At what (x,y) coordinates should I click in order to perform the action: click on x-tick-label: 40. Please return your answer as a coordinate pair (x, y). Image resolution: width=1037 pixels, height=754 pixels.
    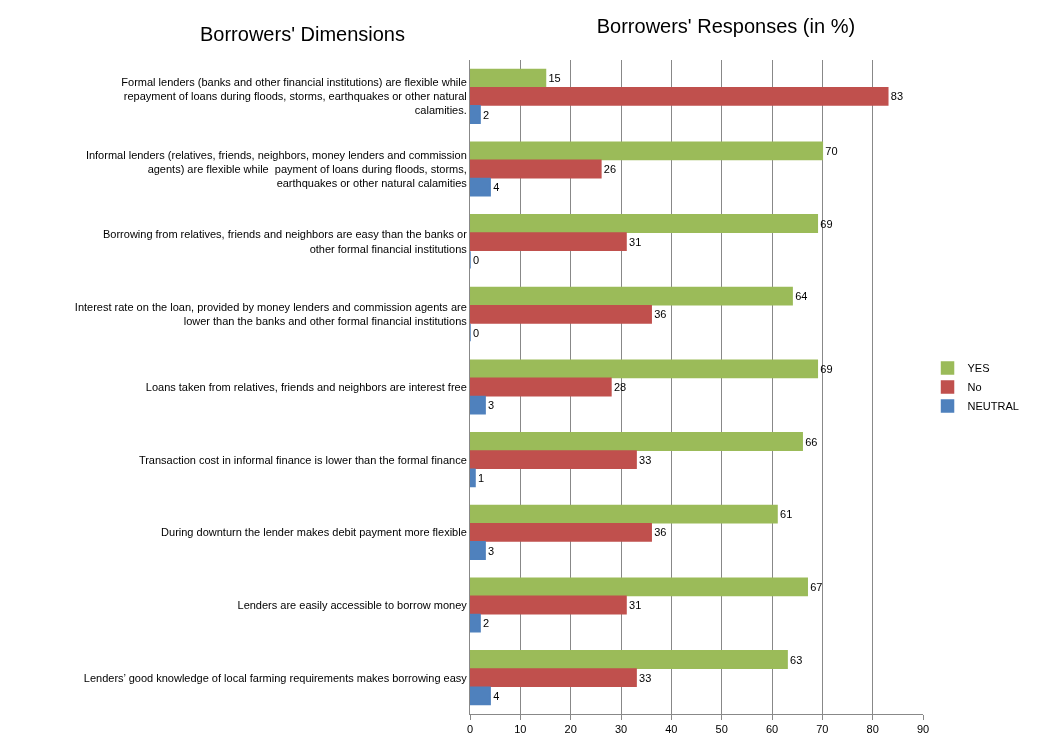
    Looking at the image, I should click on (671, 729).